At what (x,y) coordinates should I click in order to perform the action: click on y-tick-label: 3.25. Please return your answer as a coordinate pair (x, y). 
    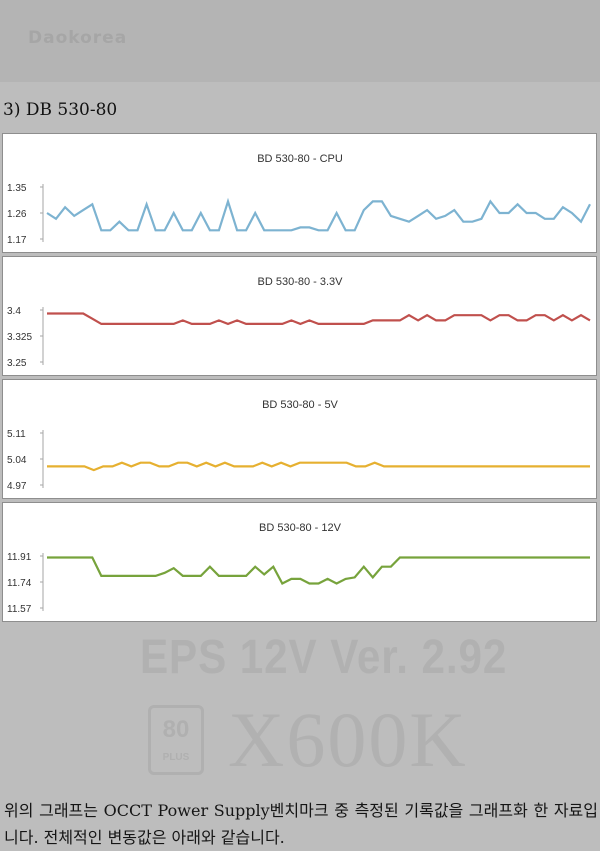
    Looking at the image, I should click on (17, 363).